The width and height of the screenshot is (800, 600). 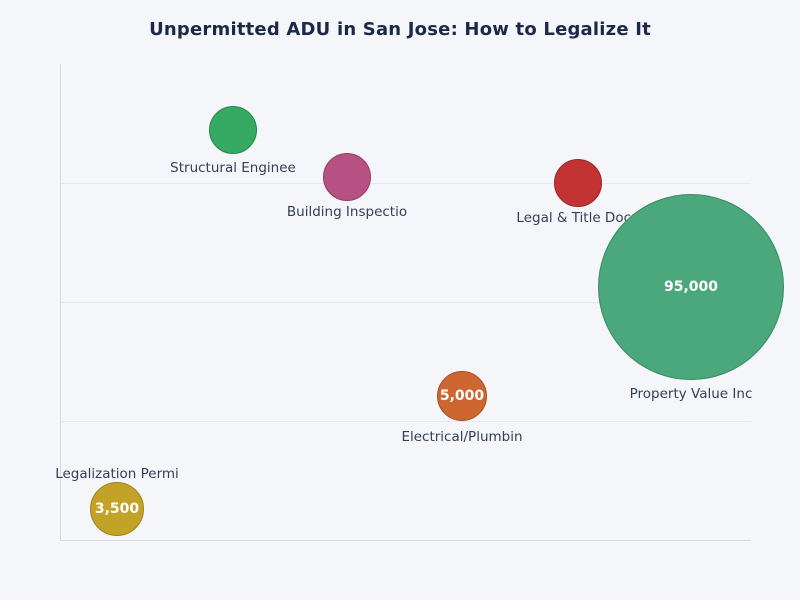 I want to click on bubble-label-legal-title-docs: Legal & Title Docu, so click(x=578, y=218).